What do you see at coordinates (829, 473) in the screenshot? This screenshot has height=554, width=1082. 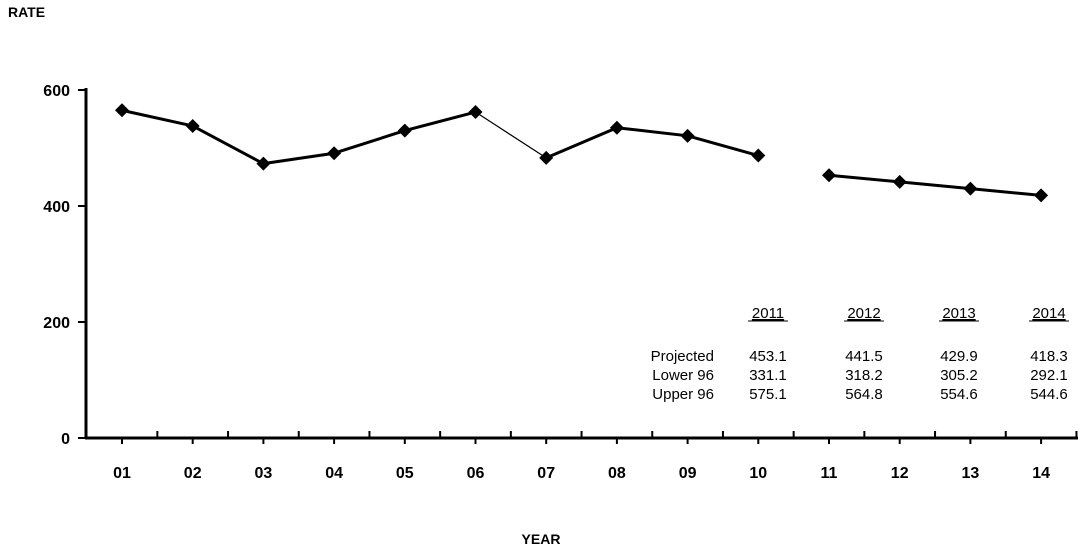 I see `x-tick-label: 11` at bounding box center [829, 473].